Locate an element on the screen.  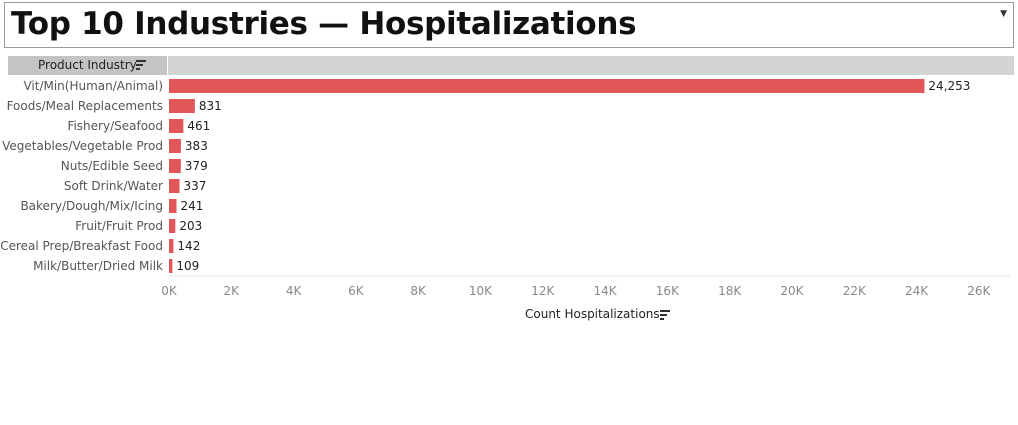
x-tick-label: 2K is located at coordinates (232, 291).